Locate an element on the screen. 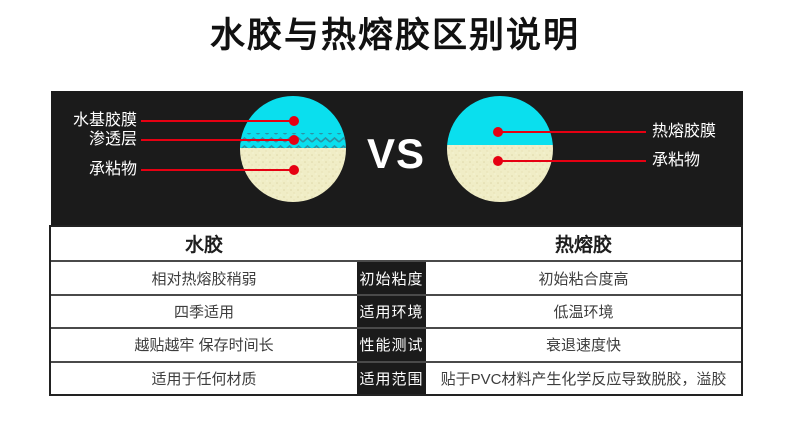 The height and width of the screenshot is (423, 790). hotmelt-glue-diagram is located at coordinates (500, 149).